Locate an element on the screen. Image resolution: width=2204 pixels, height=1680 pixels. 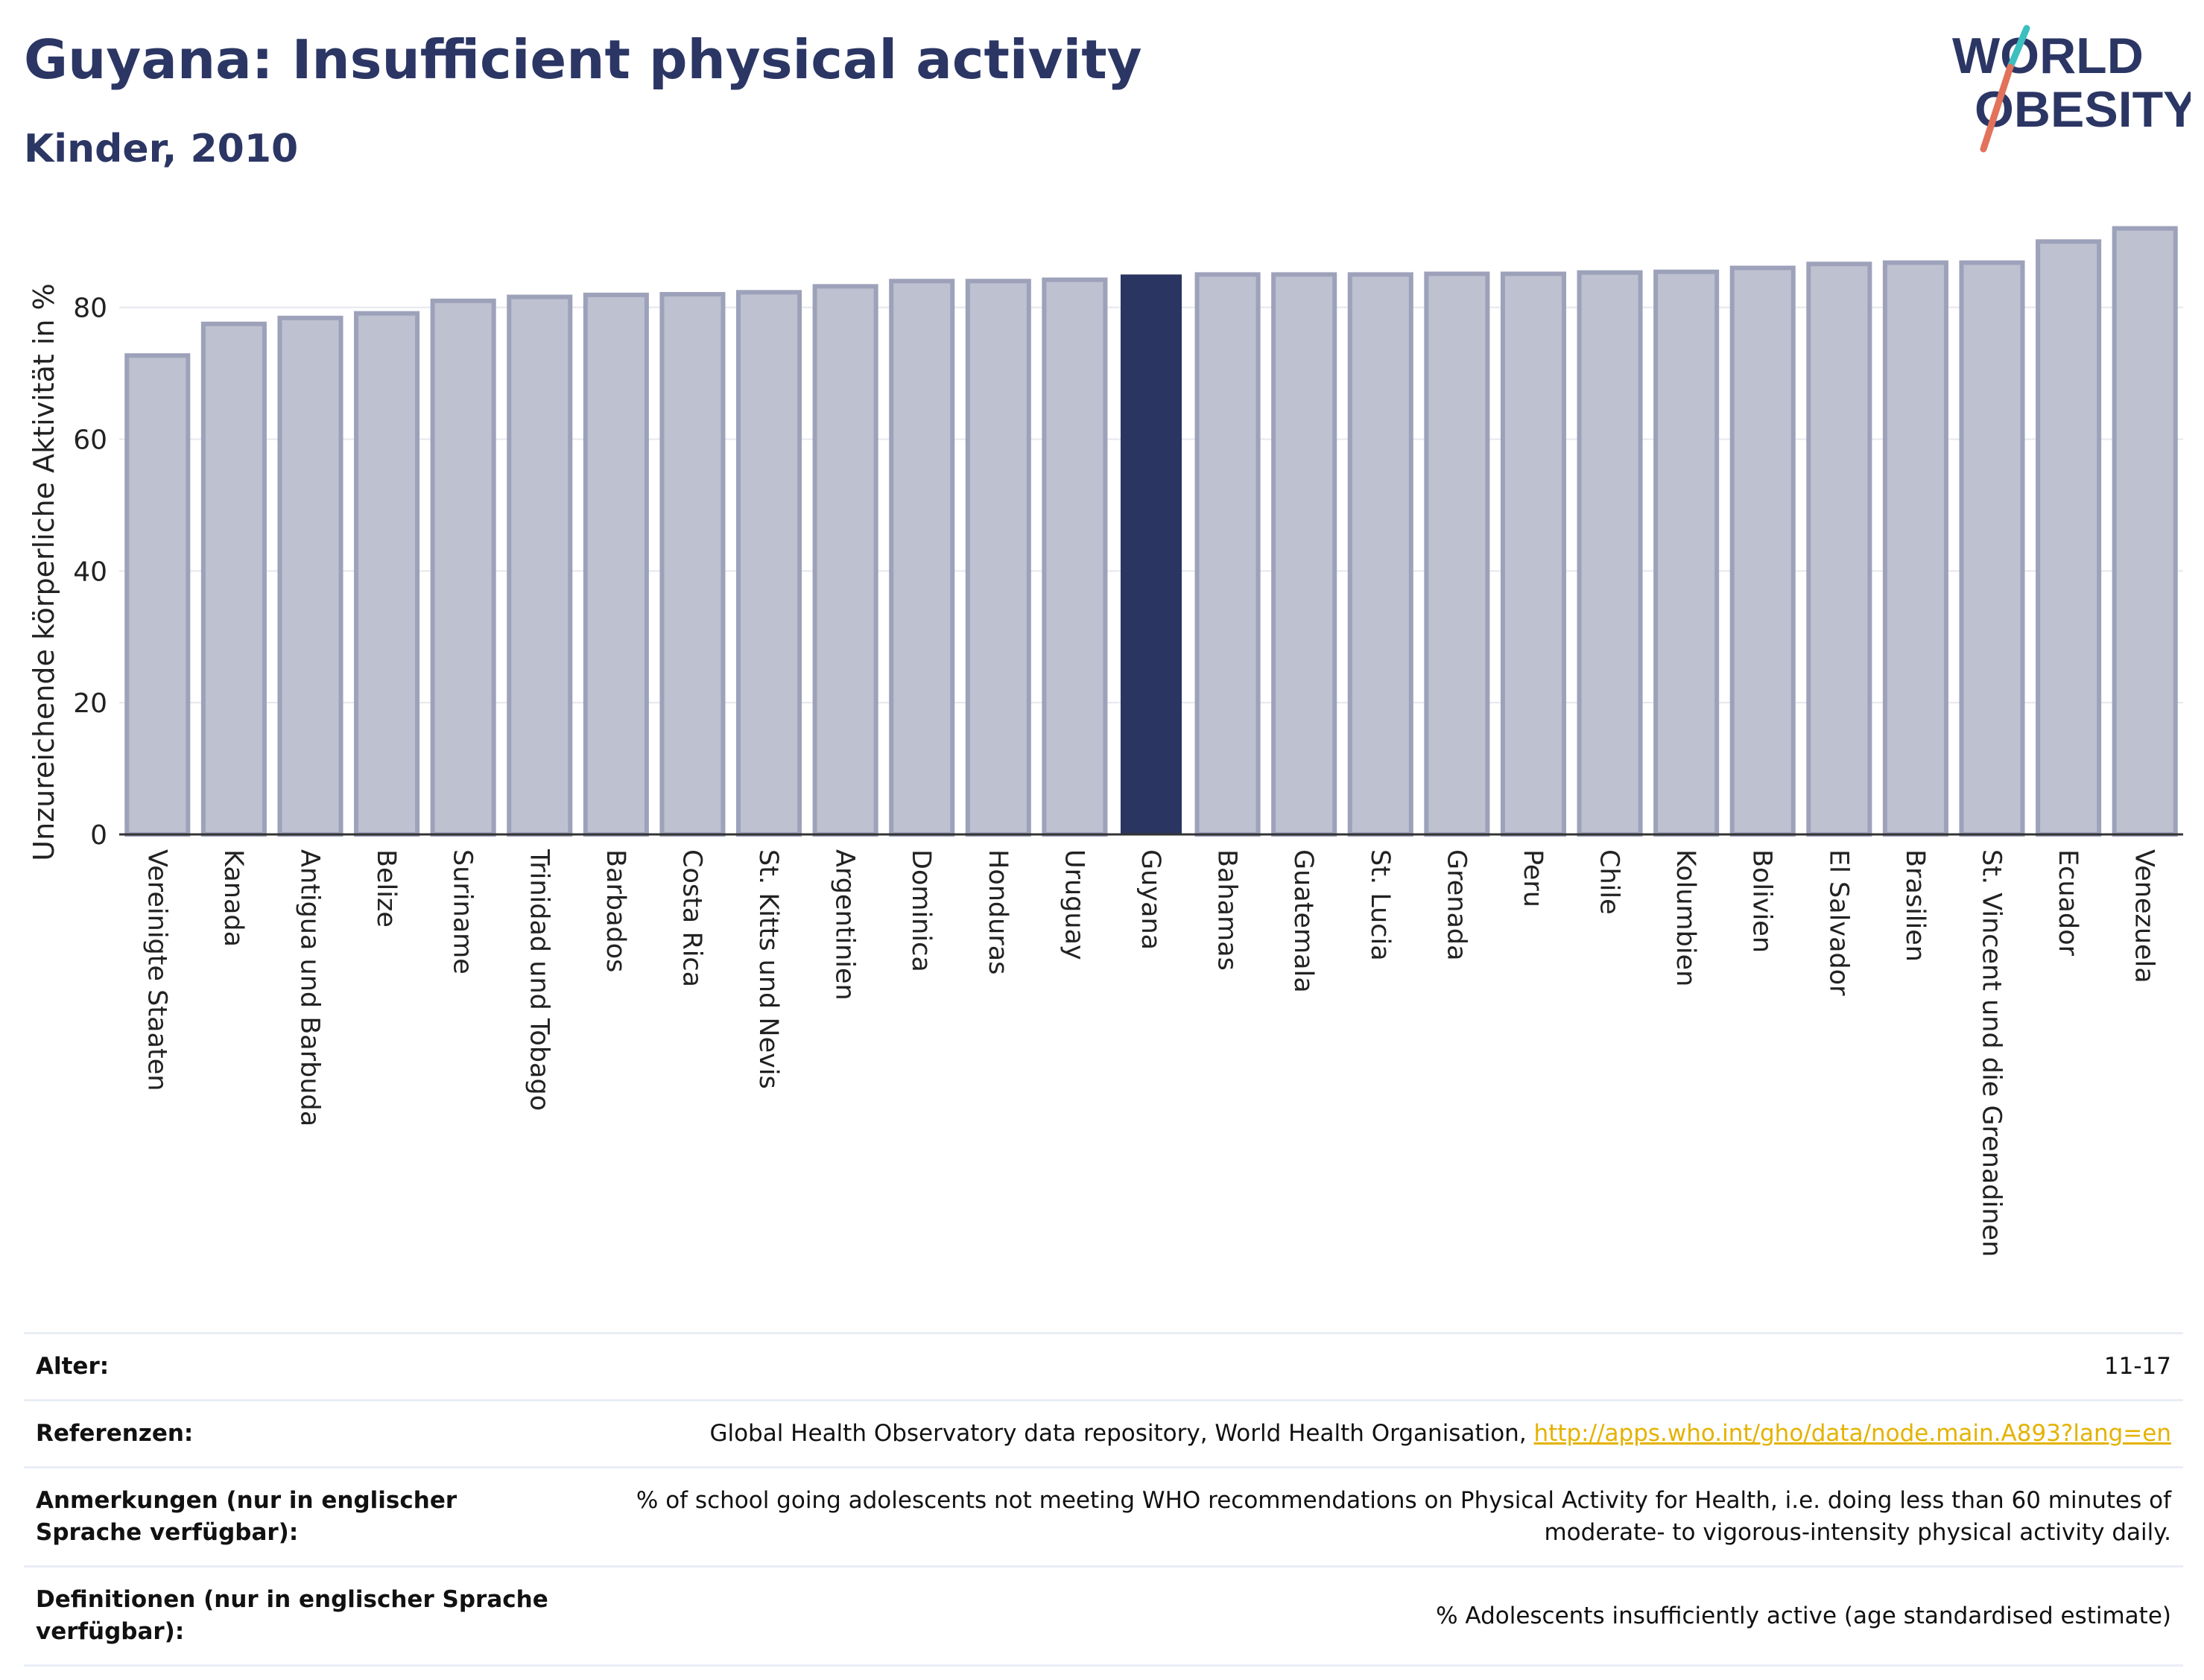
x-tick-label: Suriname is located at coordinates (463, 911).